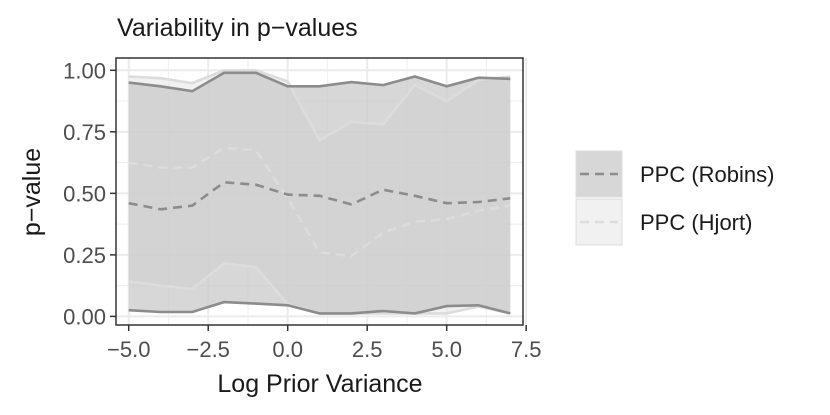 This screenshot has width=830, height=415. I want to click on x-tick-label: −2.5, so click(207, 349).